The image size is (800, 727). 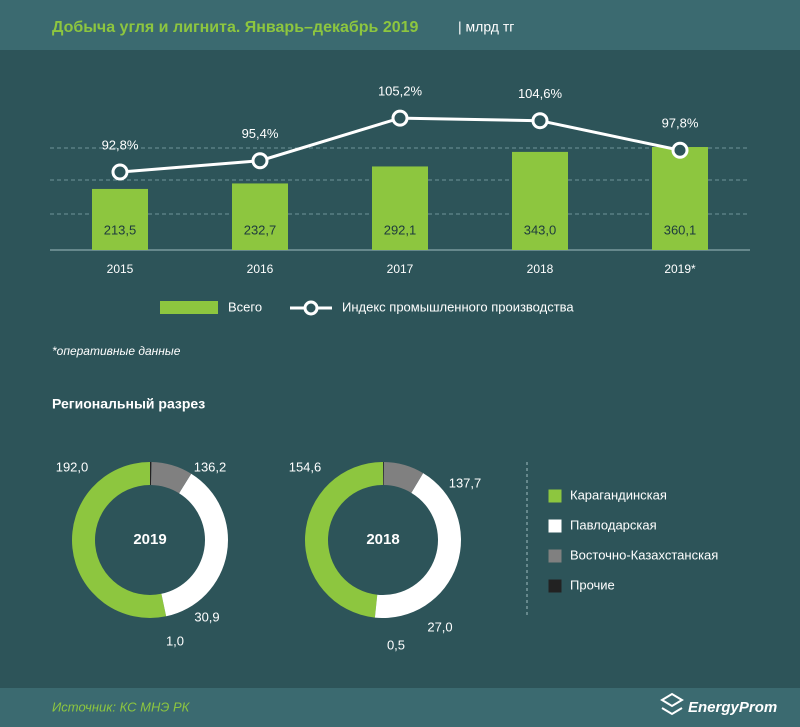 What do you see at coordinates (116, 351) in the screenshot?
I see `note: *оперативные данные` at bounding box center [116, 351].